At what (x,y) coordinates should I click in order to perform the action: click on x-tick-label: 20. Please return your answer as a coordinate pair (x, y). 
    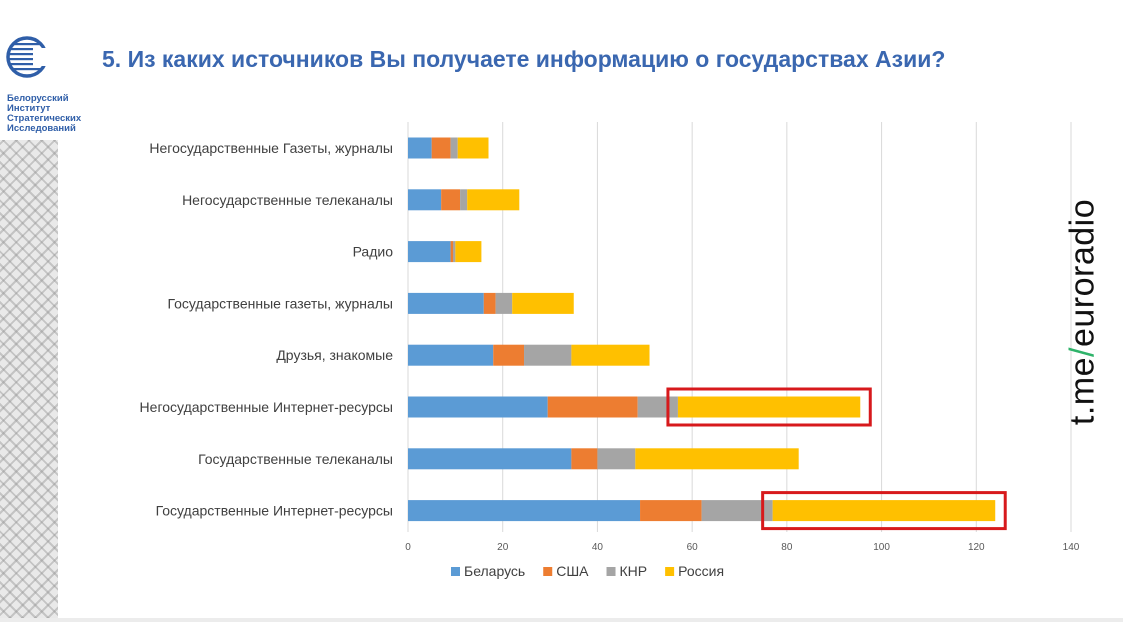
    Looking at the image, I should click on (503, 547).